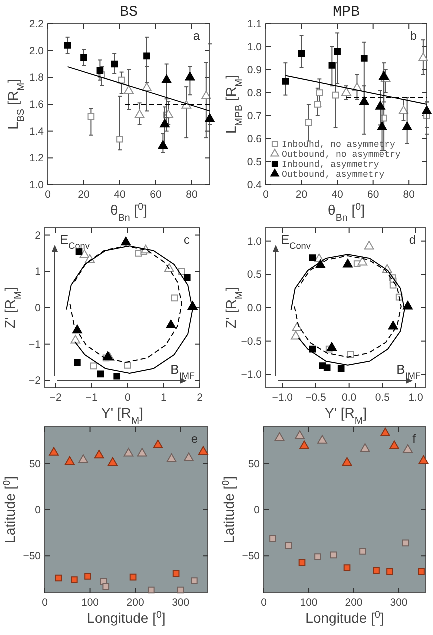 This screenshot has height=635, width=433. What do you see at coordinates (192, 195) in the screenshot?
I see `x-tick-label: 80` at bounding box center [192, 195].